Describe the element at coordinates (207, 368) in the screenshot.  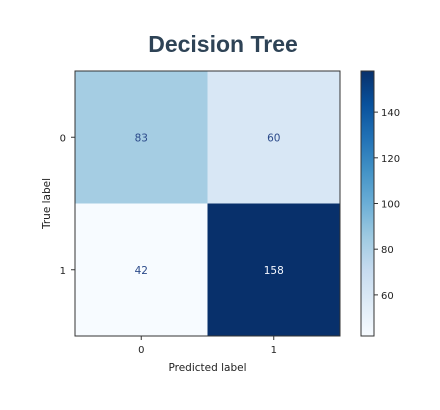
I see `x-axis-label: Predicted label` at that location.